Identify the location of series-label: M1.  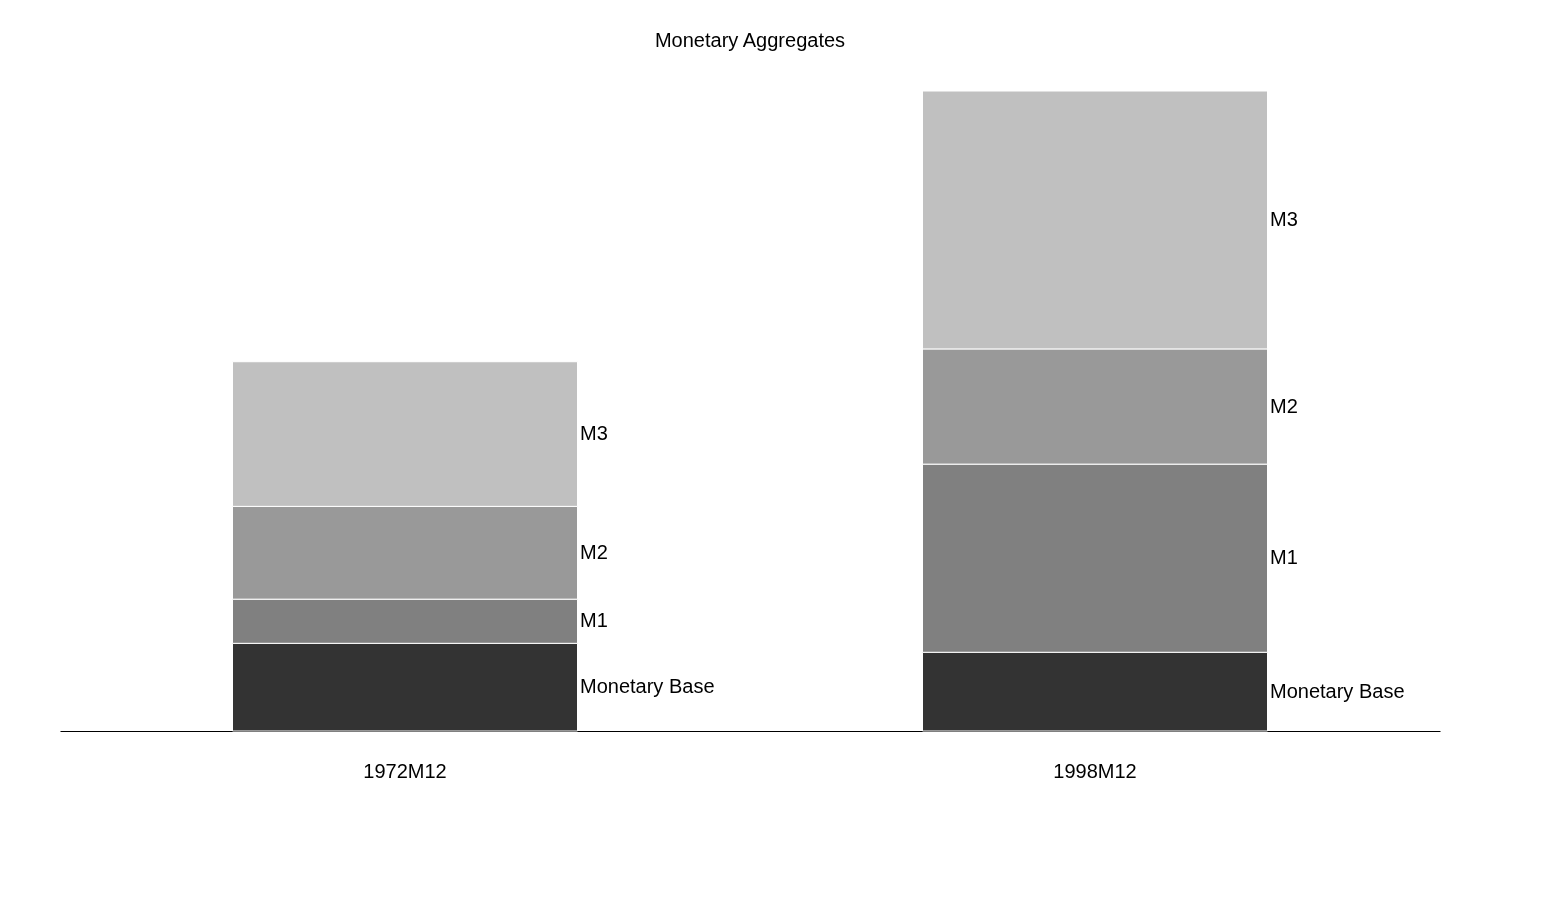
(594, 620).